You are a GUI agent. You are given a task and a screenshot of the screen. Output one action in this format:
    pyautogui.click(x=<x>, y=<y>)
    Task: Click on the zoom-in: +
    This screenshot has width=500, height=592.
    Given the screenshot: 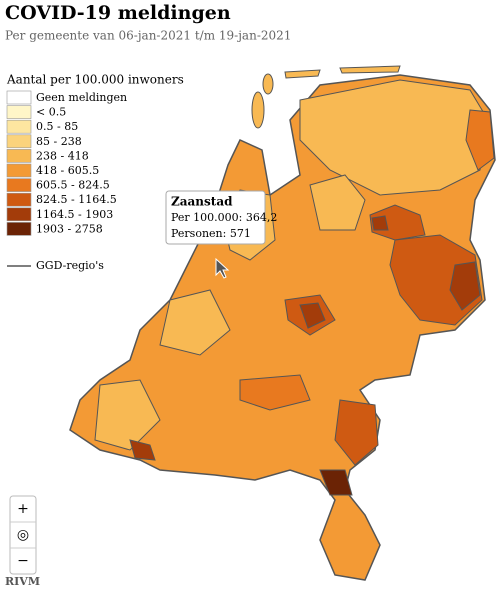 What is the action you would take?
    pyautogui.click(x=23, y=509)
    